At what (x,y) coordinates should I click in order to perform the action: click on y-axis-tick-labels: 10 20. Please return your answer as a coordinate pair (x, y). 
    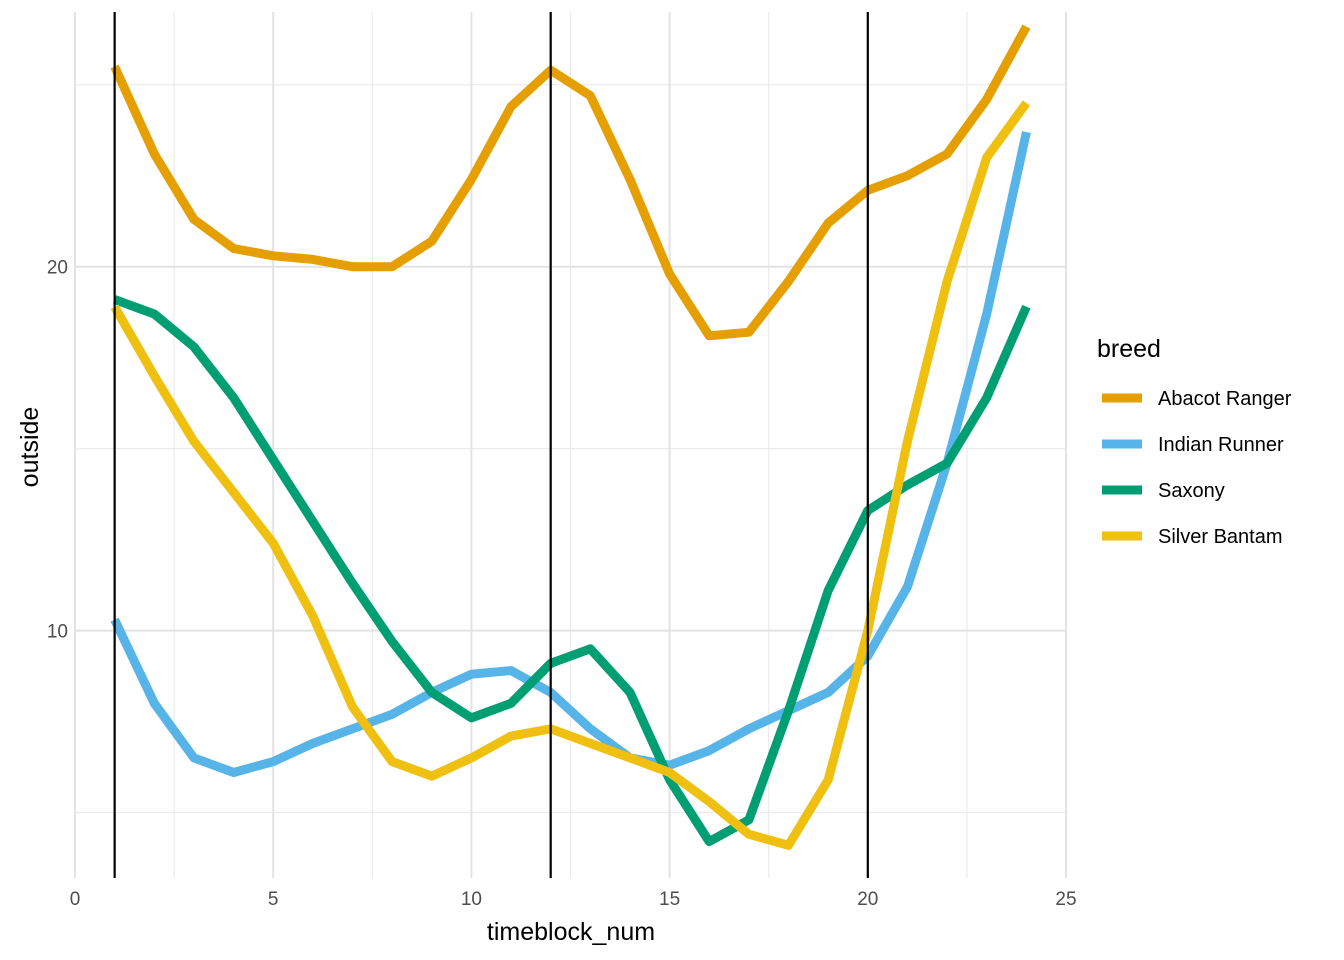
    Looking at the image, I should click on (57, 450).